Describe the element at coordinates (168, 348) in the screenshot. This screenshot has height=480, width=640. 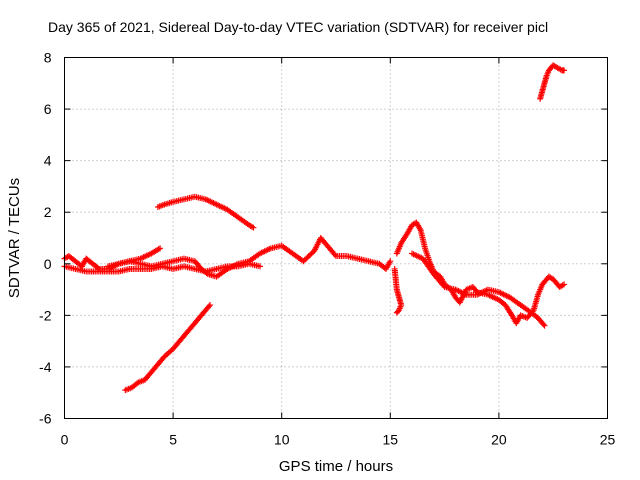
I see `series-steep-rising-trace` at that location.